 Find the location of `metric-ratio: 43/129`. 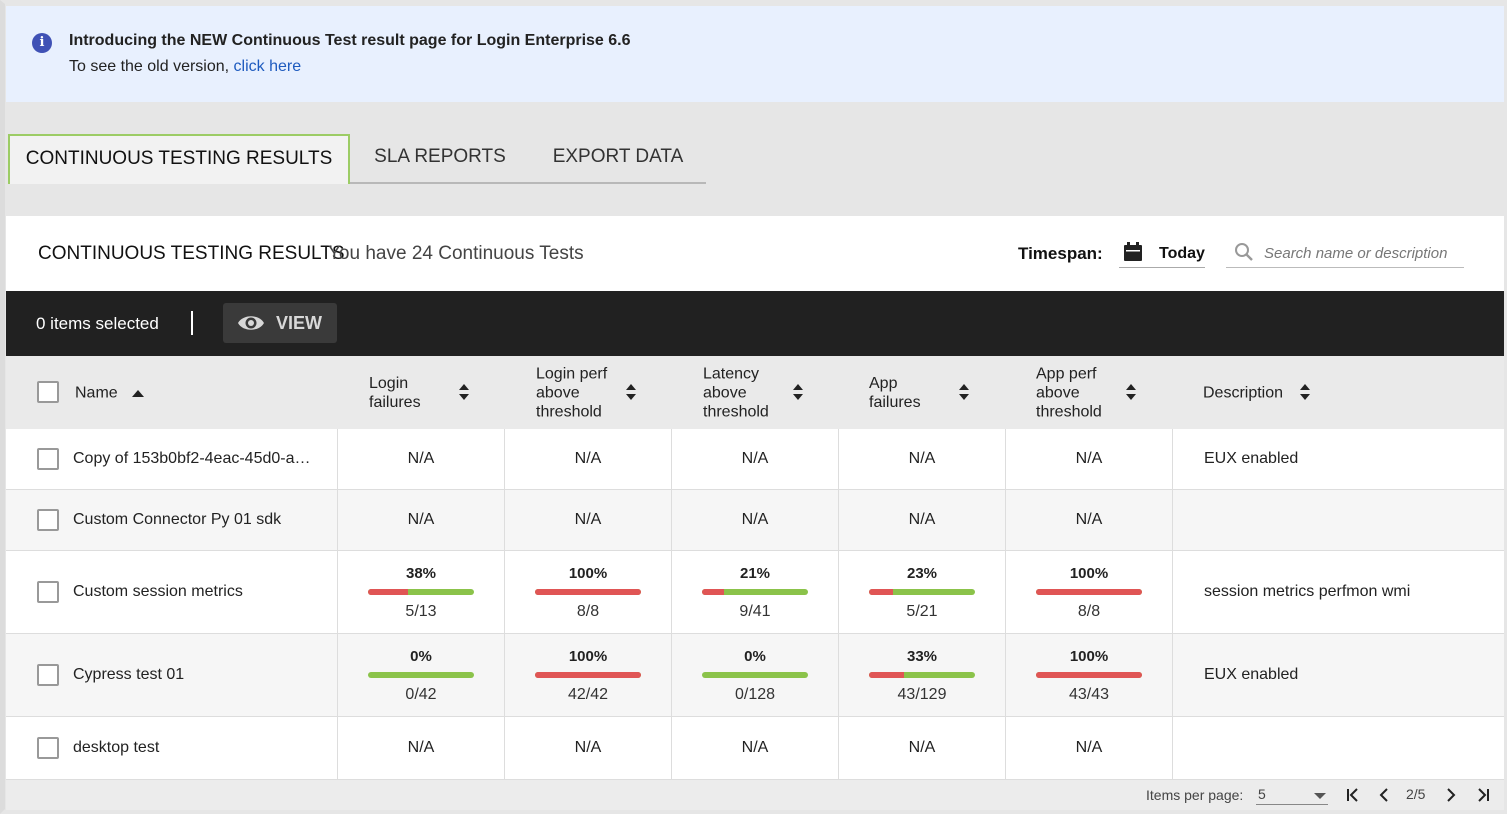

metric-ratio: 43/129 is located at coordinates (922, 694).